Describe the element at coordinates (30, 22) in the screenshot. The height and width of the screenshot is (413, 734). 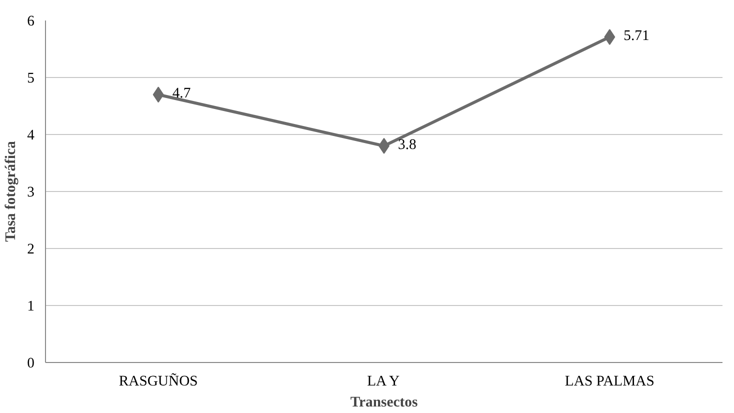
I see `y-tick-label: 6` at that location.